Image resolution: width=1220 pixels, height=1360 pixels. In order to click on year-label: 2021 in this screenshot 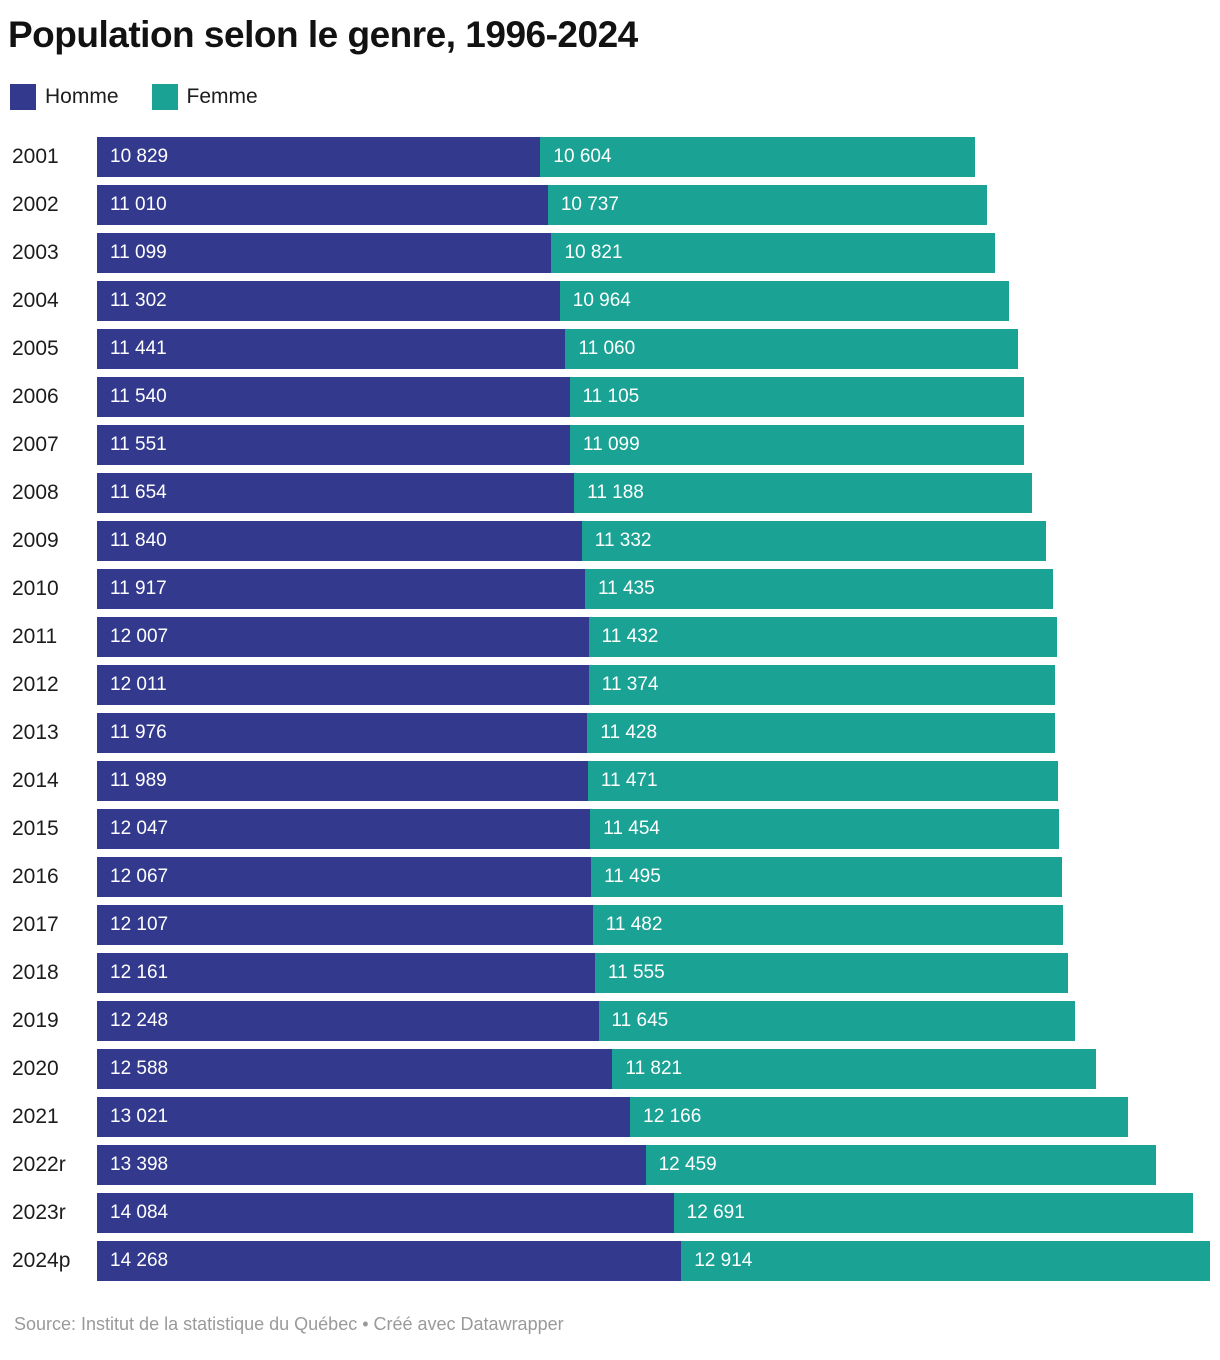, I will do `click(35, 1116)`.